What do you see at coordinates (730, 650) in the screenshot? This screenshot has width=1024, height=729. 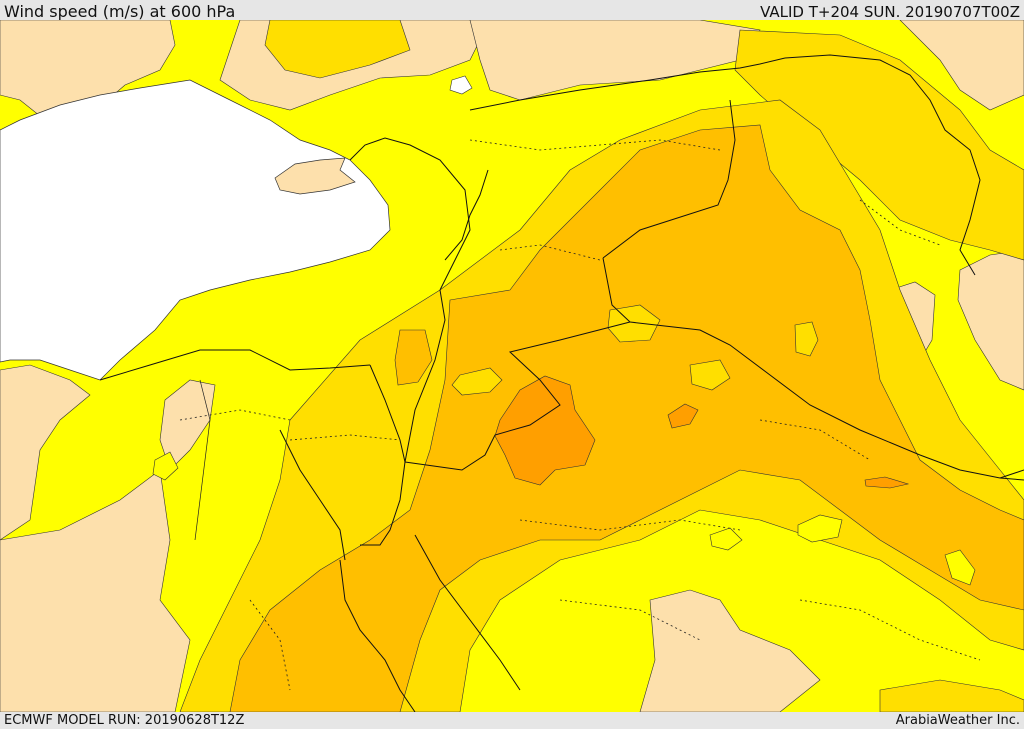 I see `calm-zone-arabia` at bounding box center [730, 650].